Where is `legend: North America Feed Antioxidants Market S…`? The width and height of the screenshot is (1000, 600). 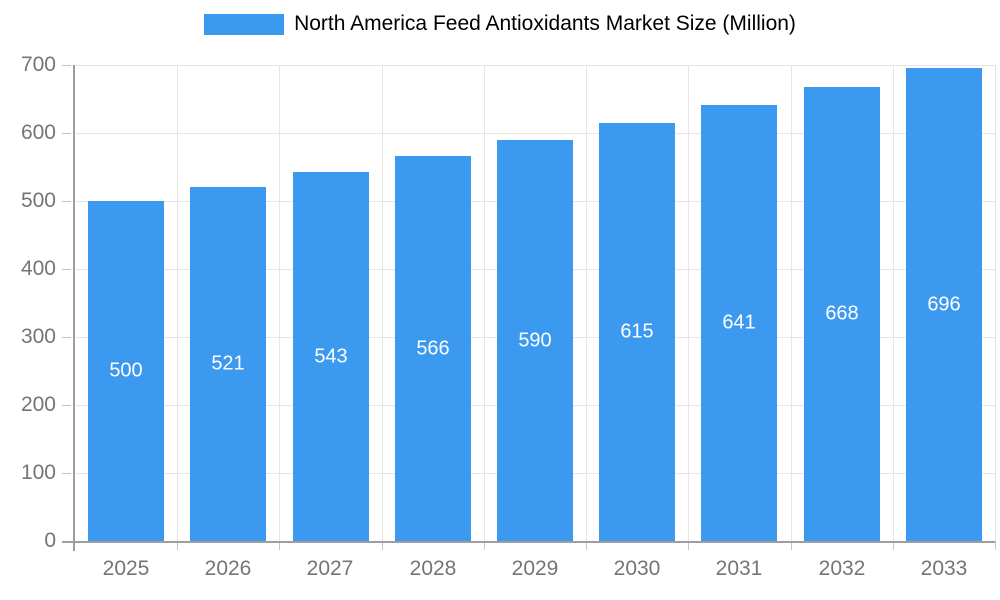
legend: North America Feed Antioxidants Market S… is located at coordinates (500, 24).